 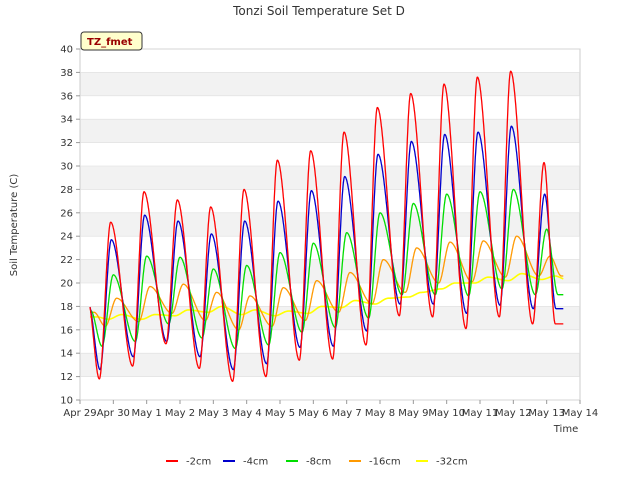 What do you see at coordinates (66, 73) in the screenshot?
I see `y-tick-label: 38` at bounding box center [66, 73].